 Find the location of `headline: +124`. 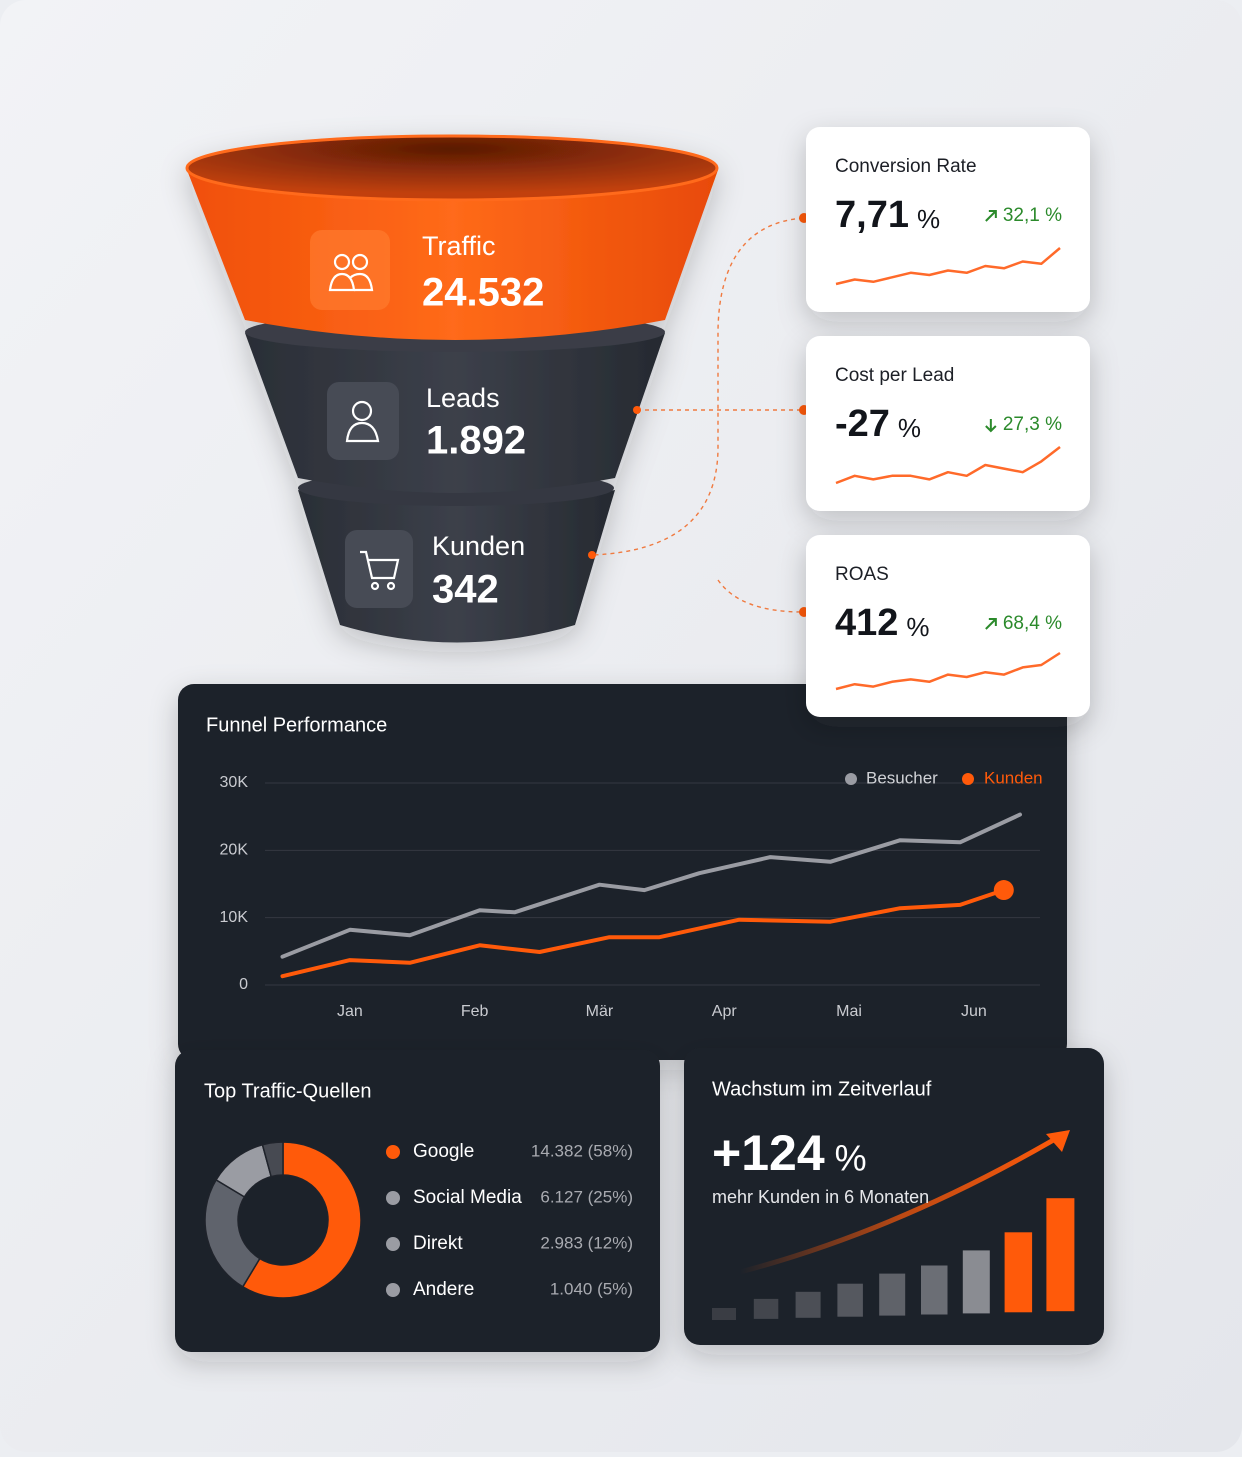

headline: +124 is located at coordinates (768, 1153).